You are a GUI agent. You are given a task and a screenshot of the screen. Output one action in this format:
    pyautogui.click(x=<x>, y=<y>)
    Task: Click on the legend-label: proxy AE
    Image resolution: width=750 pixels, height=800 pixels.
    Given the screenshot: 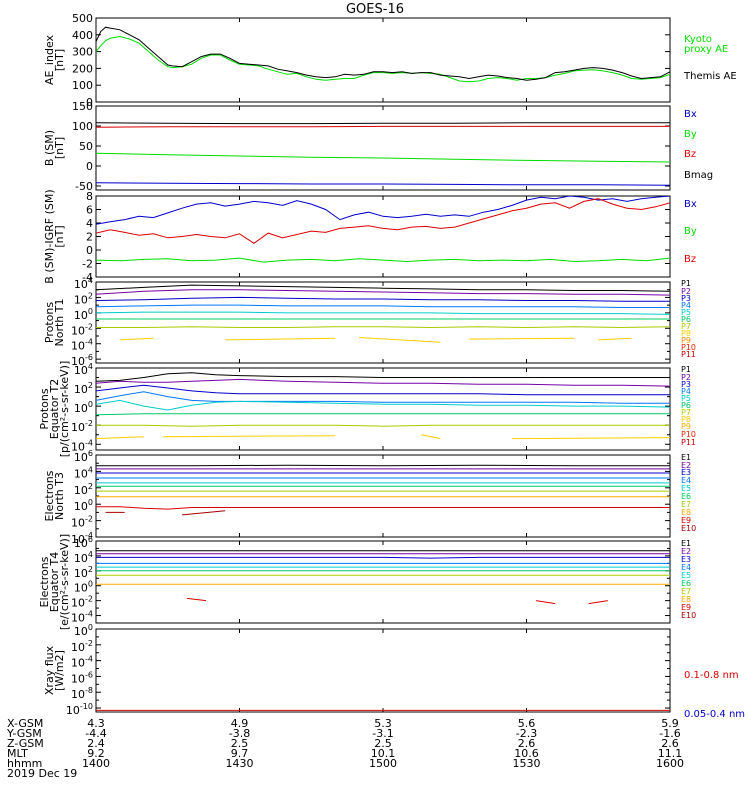 What is the action you would take?
    pyautogui.click(x=706, y=49)
    